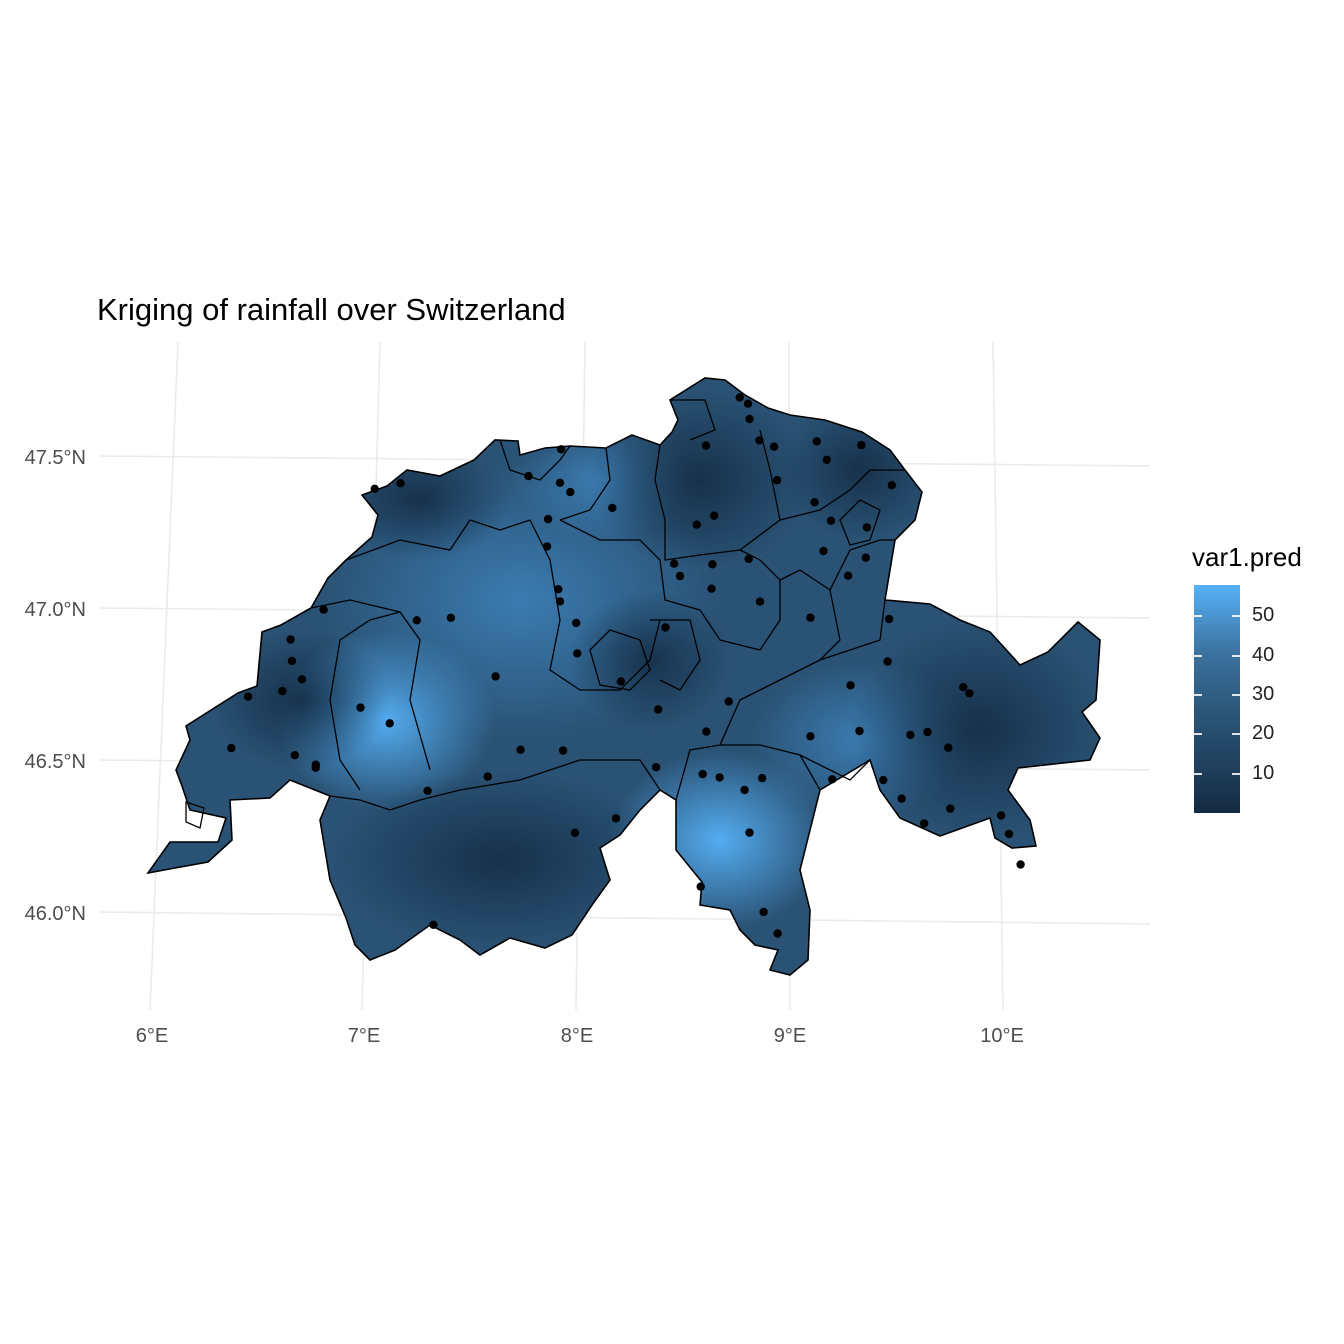  I want to click on border-schwyz, so click(740, 600).